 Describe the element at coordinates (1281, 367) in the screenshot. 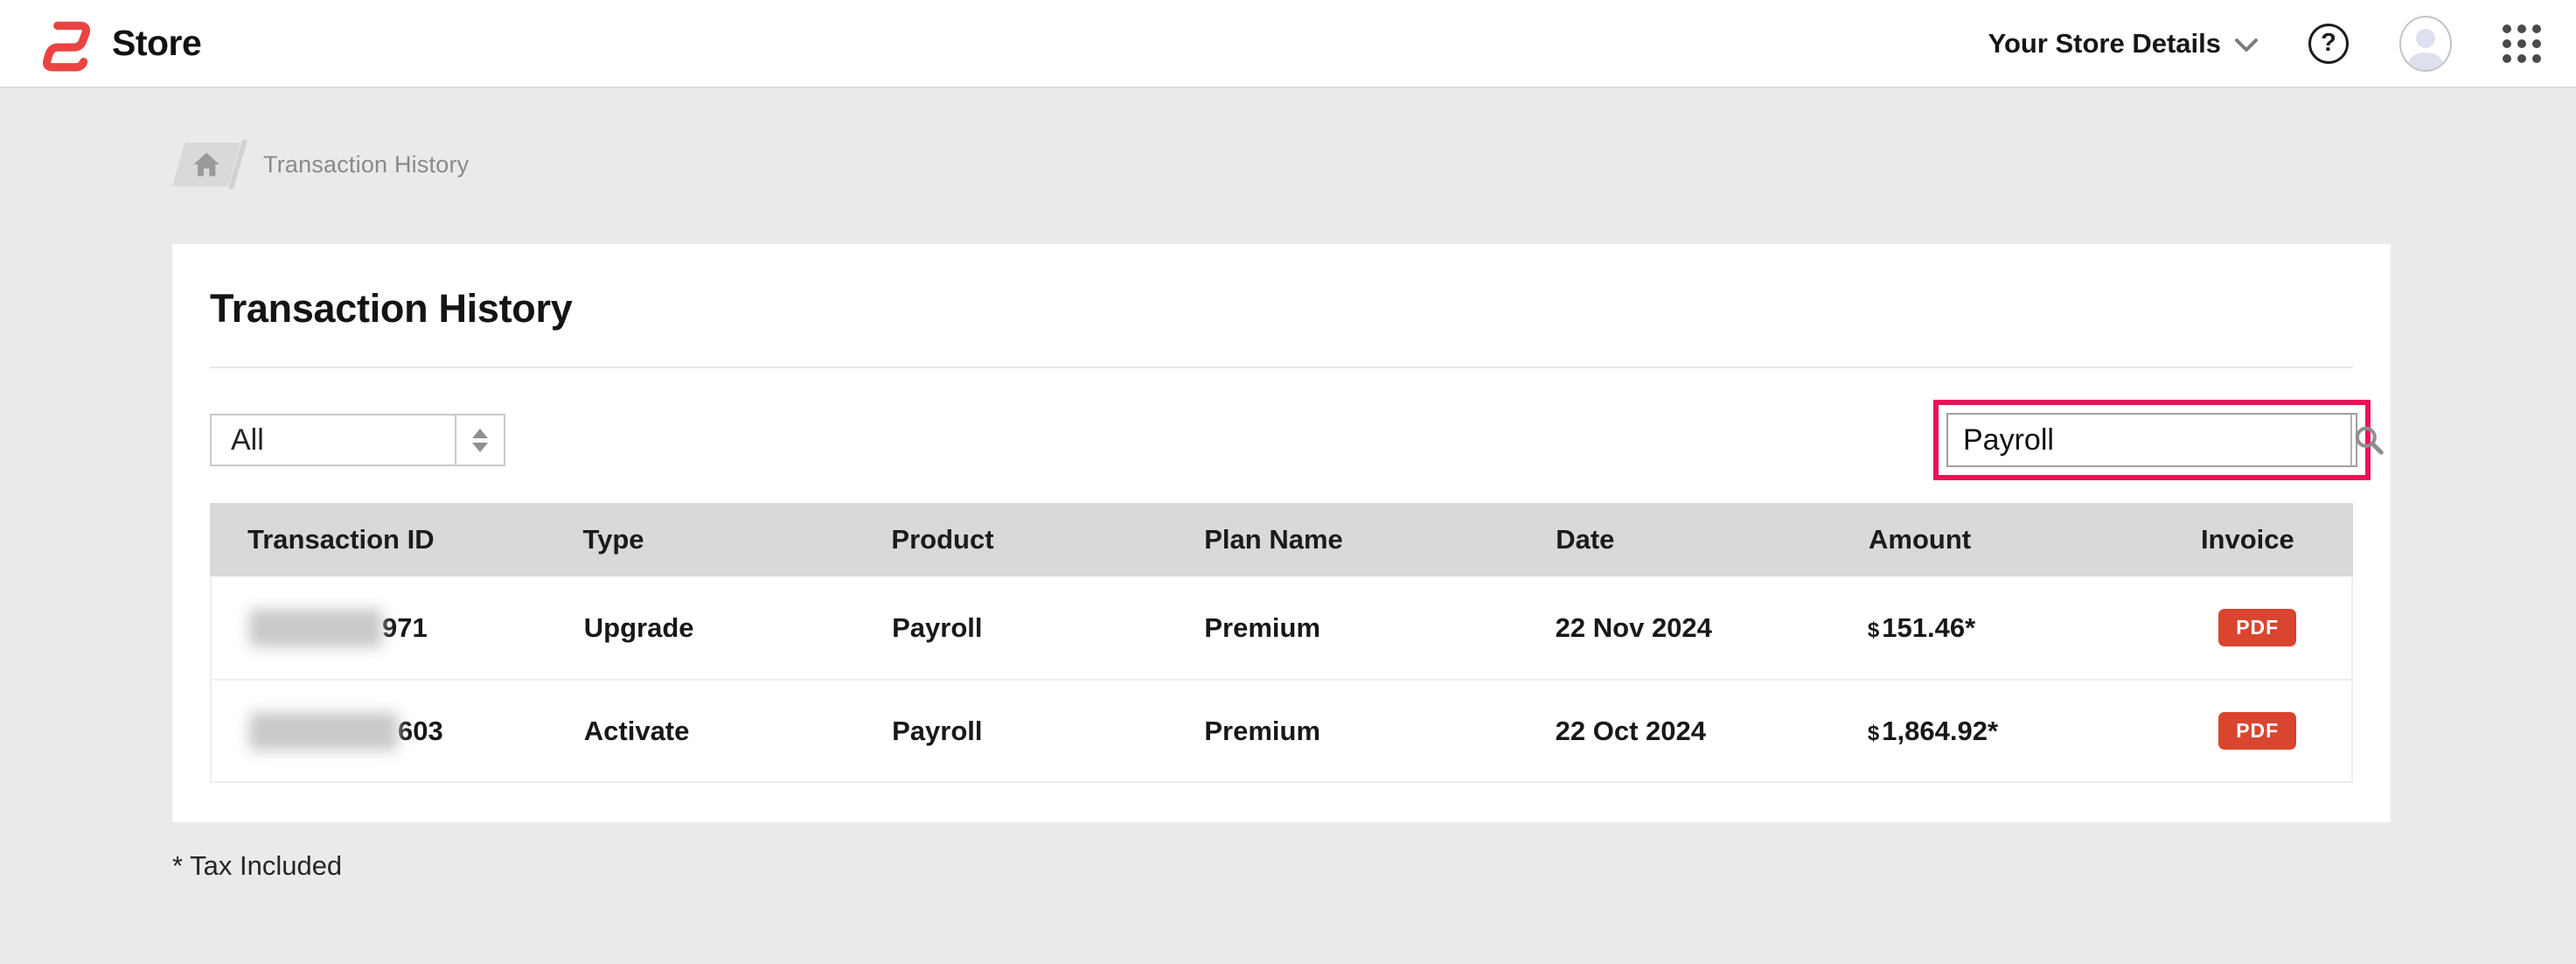

I see `title-divider` at that location.